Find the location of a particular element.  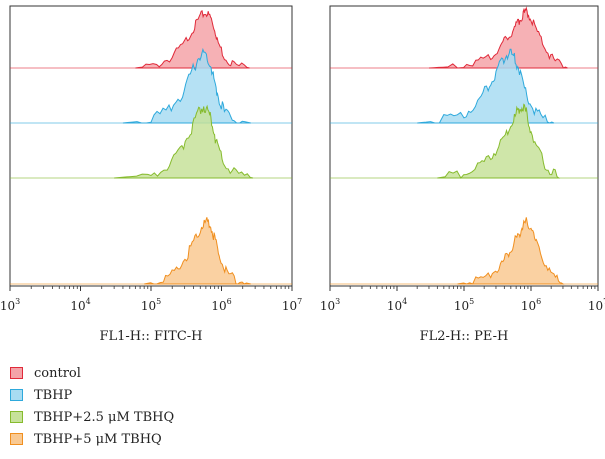

legend-swatch-tbhp-5-tbhq is located at coordinates (16, 439).